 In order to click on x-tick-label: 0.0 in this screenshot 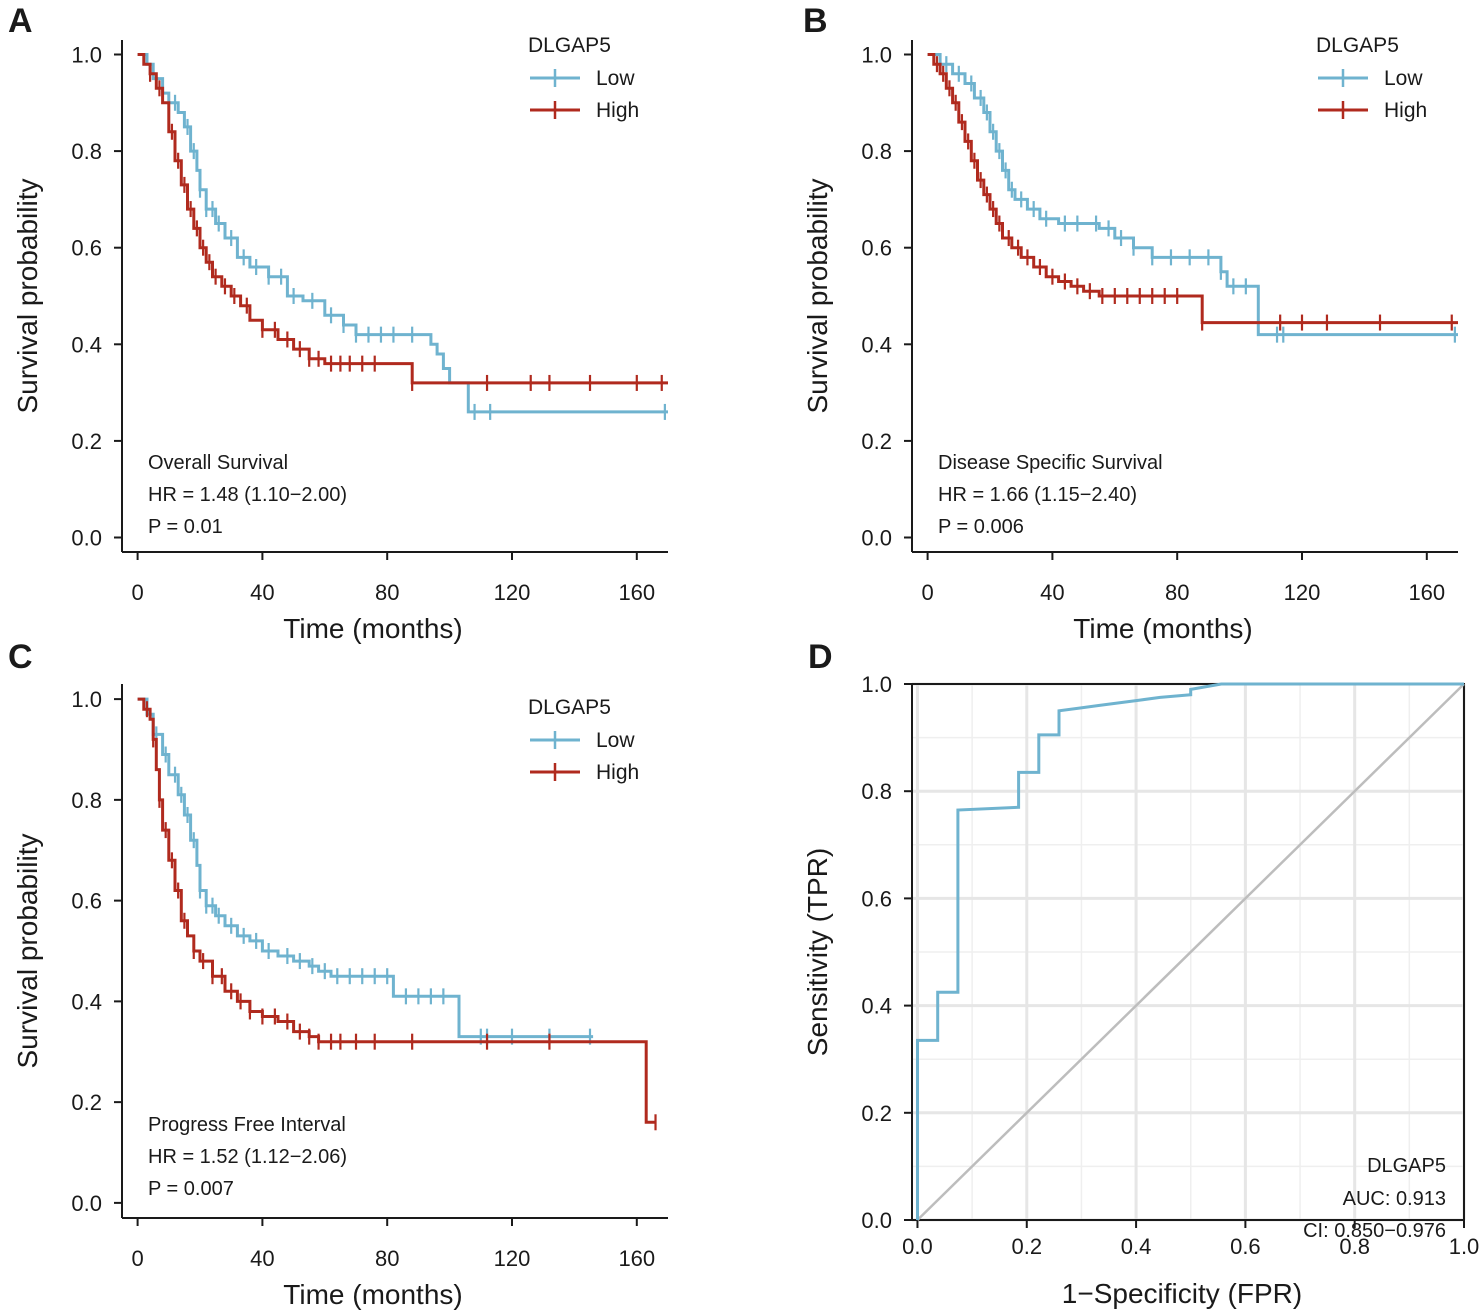, I will do `click(917, 1246)`.